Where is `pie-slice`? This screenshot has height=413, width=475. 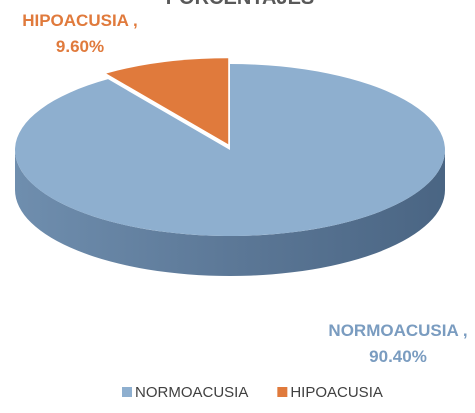 pie-slice is located at coordinates (167, 101).